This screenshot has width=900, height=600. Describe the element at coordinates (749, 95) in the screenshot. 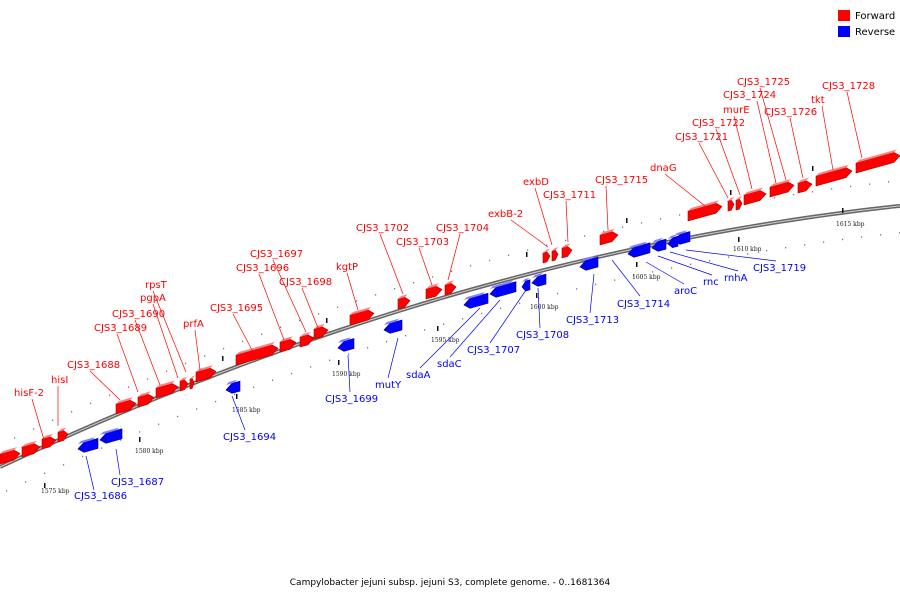

I see `svg-text: CJS3_1724` at that location.